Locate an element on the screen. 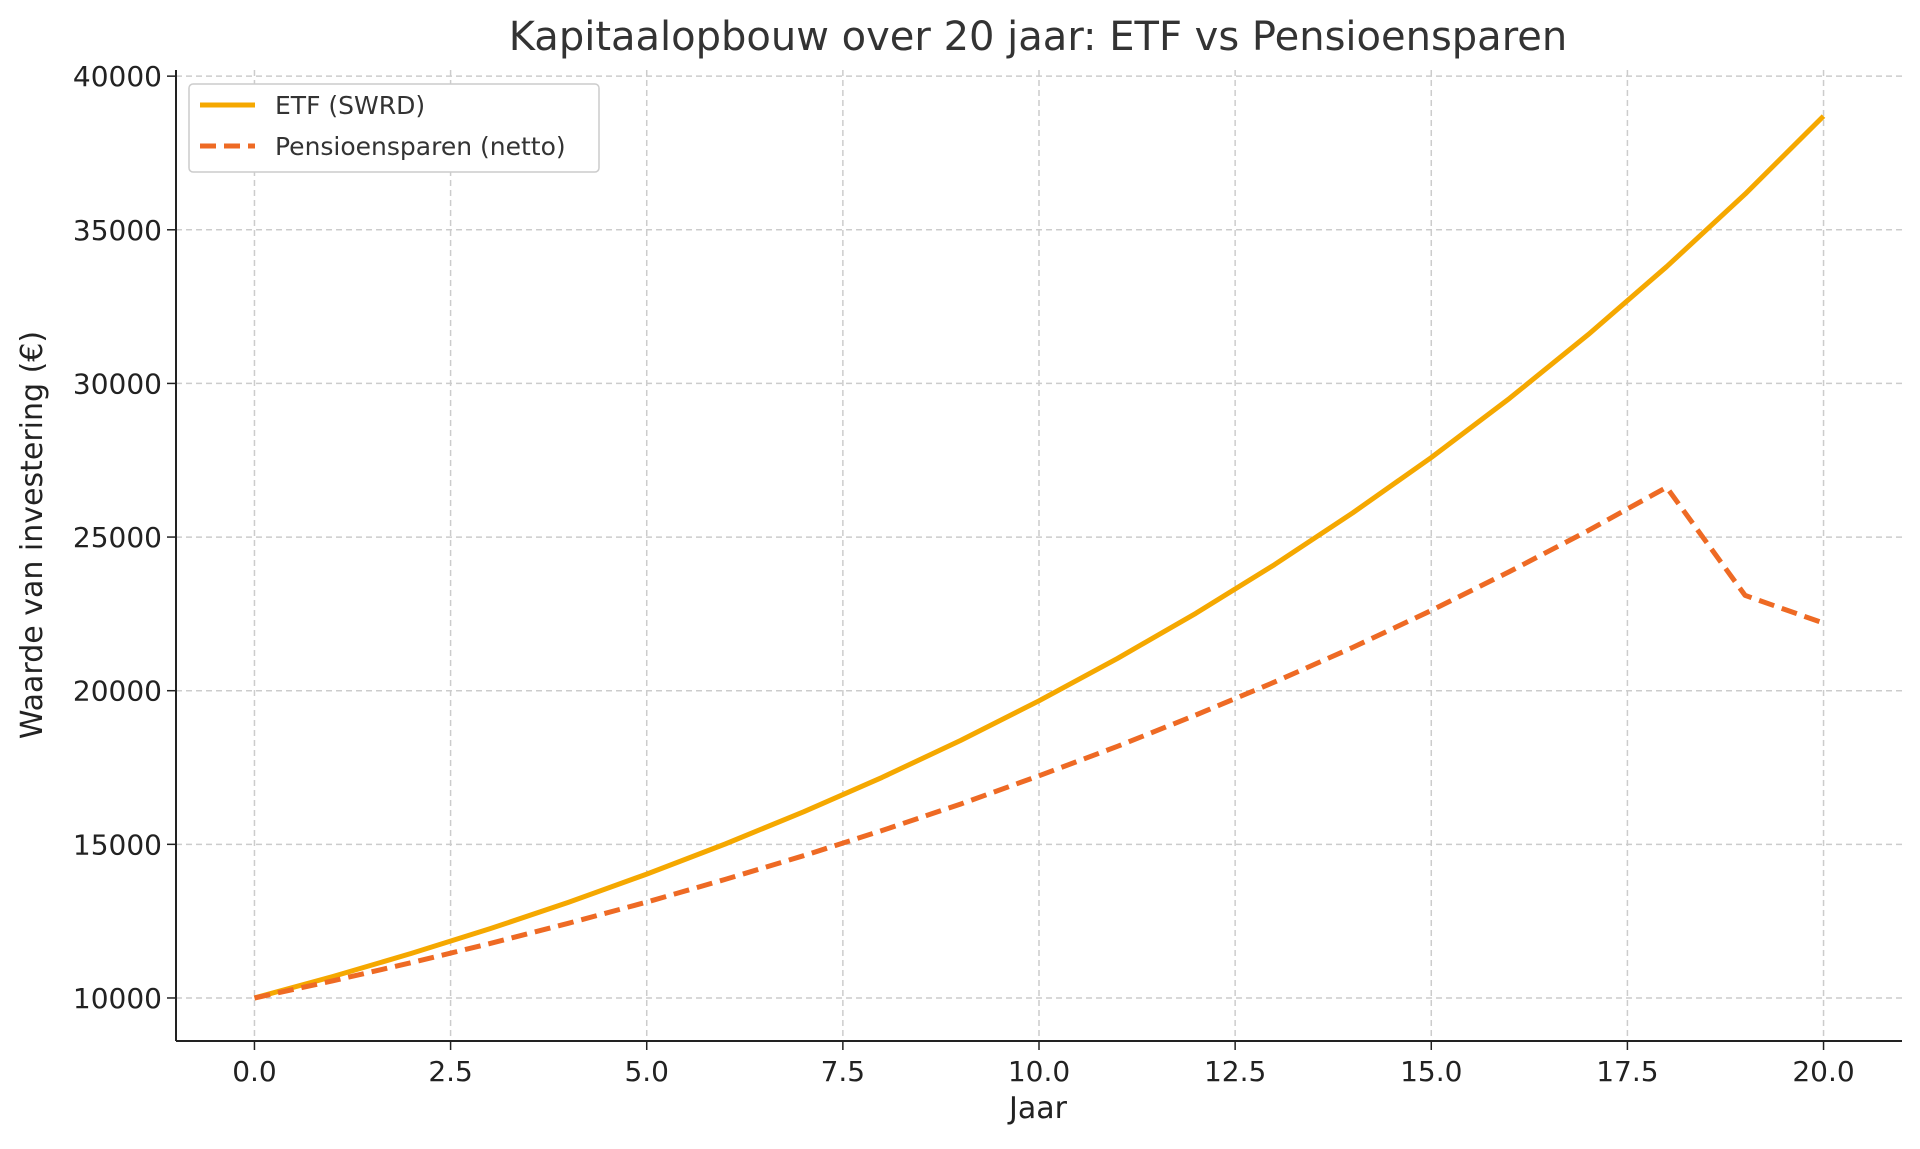 The image size is (1920, 1149). legend-label-etf: ETF (SWRD) is located at coordinates (350, 105).